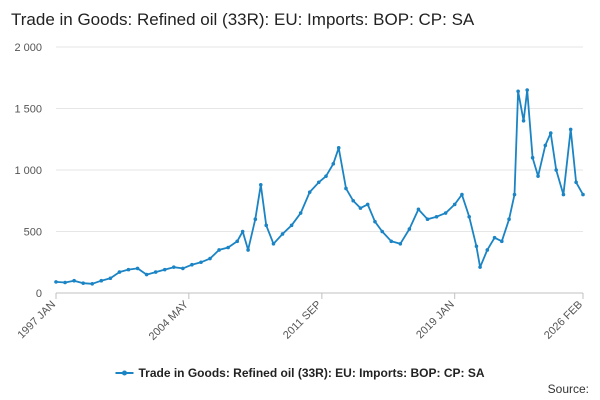  Describe the element at coordinates (28, 110) in the screenshot. I see `y-tick-label: 1 500` at that location.